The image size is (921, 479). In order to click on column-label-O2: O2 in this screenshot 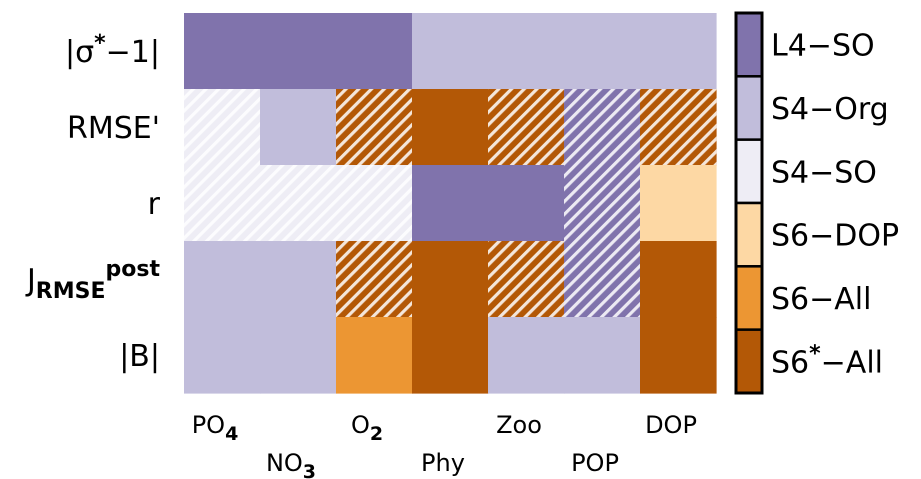, I will do `click(367, 428)`.